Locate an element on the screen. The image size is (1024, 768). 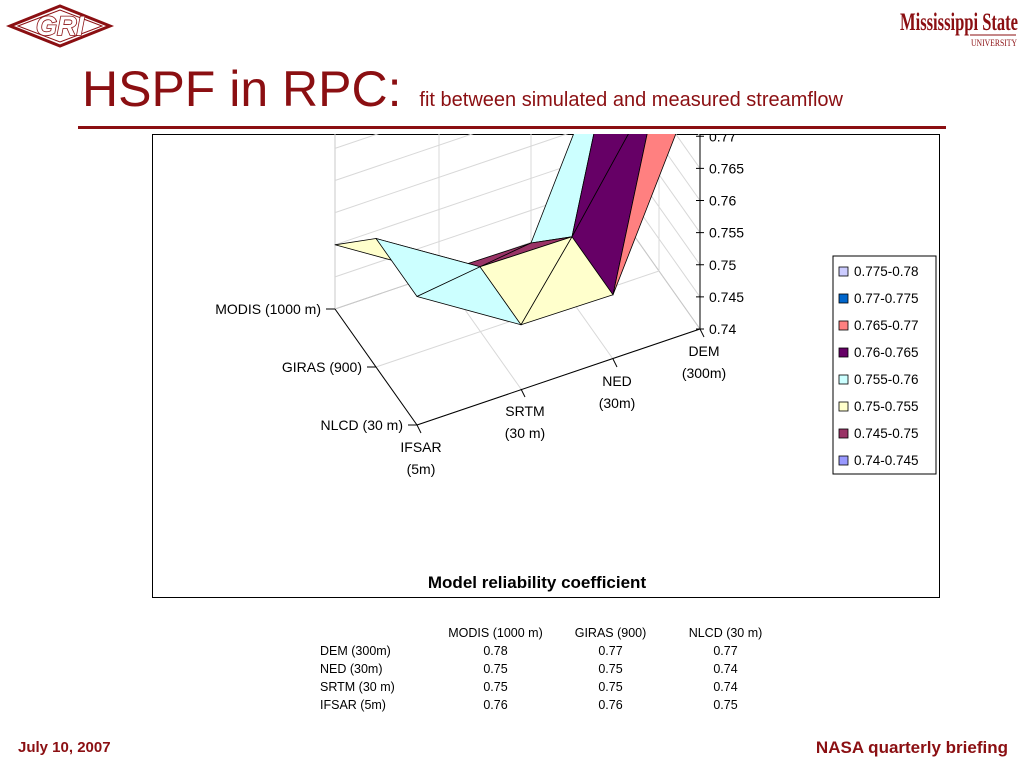
z-tick-label: 0.74 is located at coordinates (722, 329).